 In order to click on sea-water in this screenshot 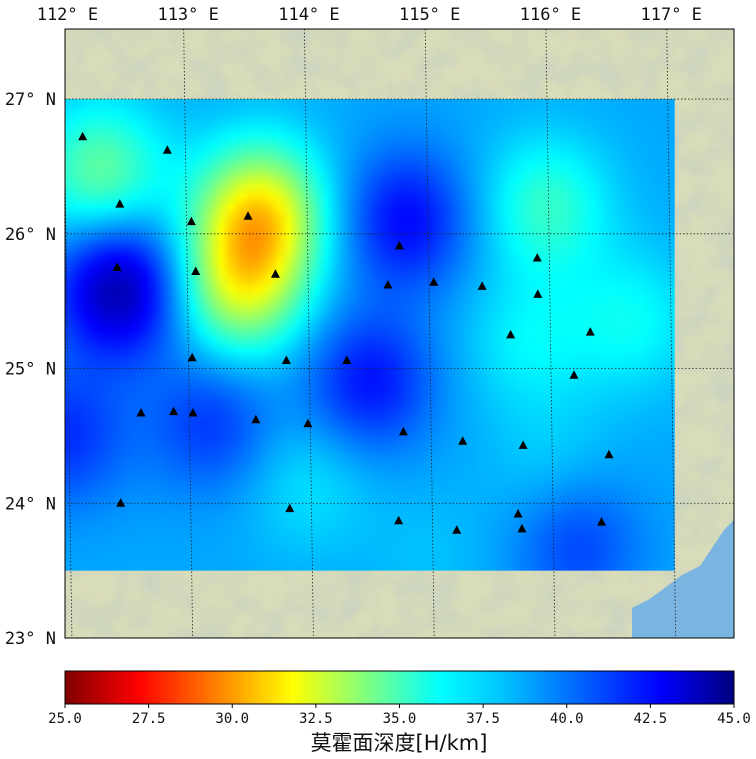, I will do `click(683, 579)`.